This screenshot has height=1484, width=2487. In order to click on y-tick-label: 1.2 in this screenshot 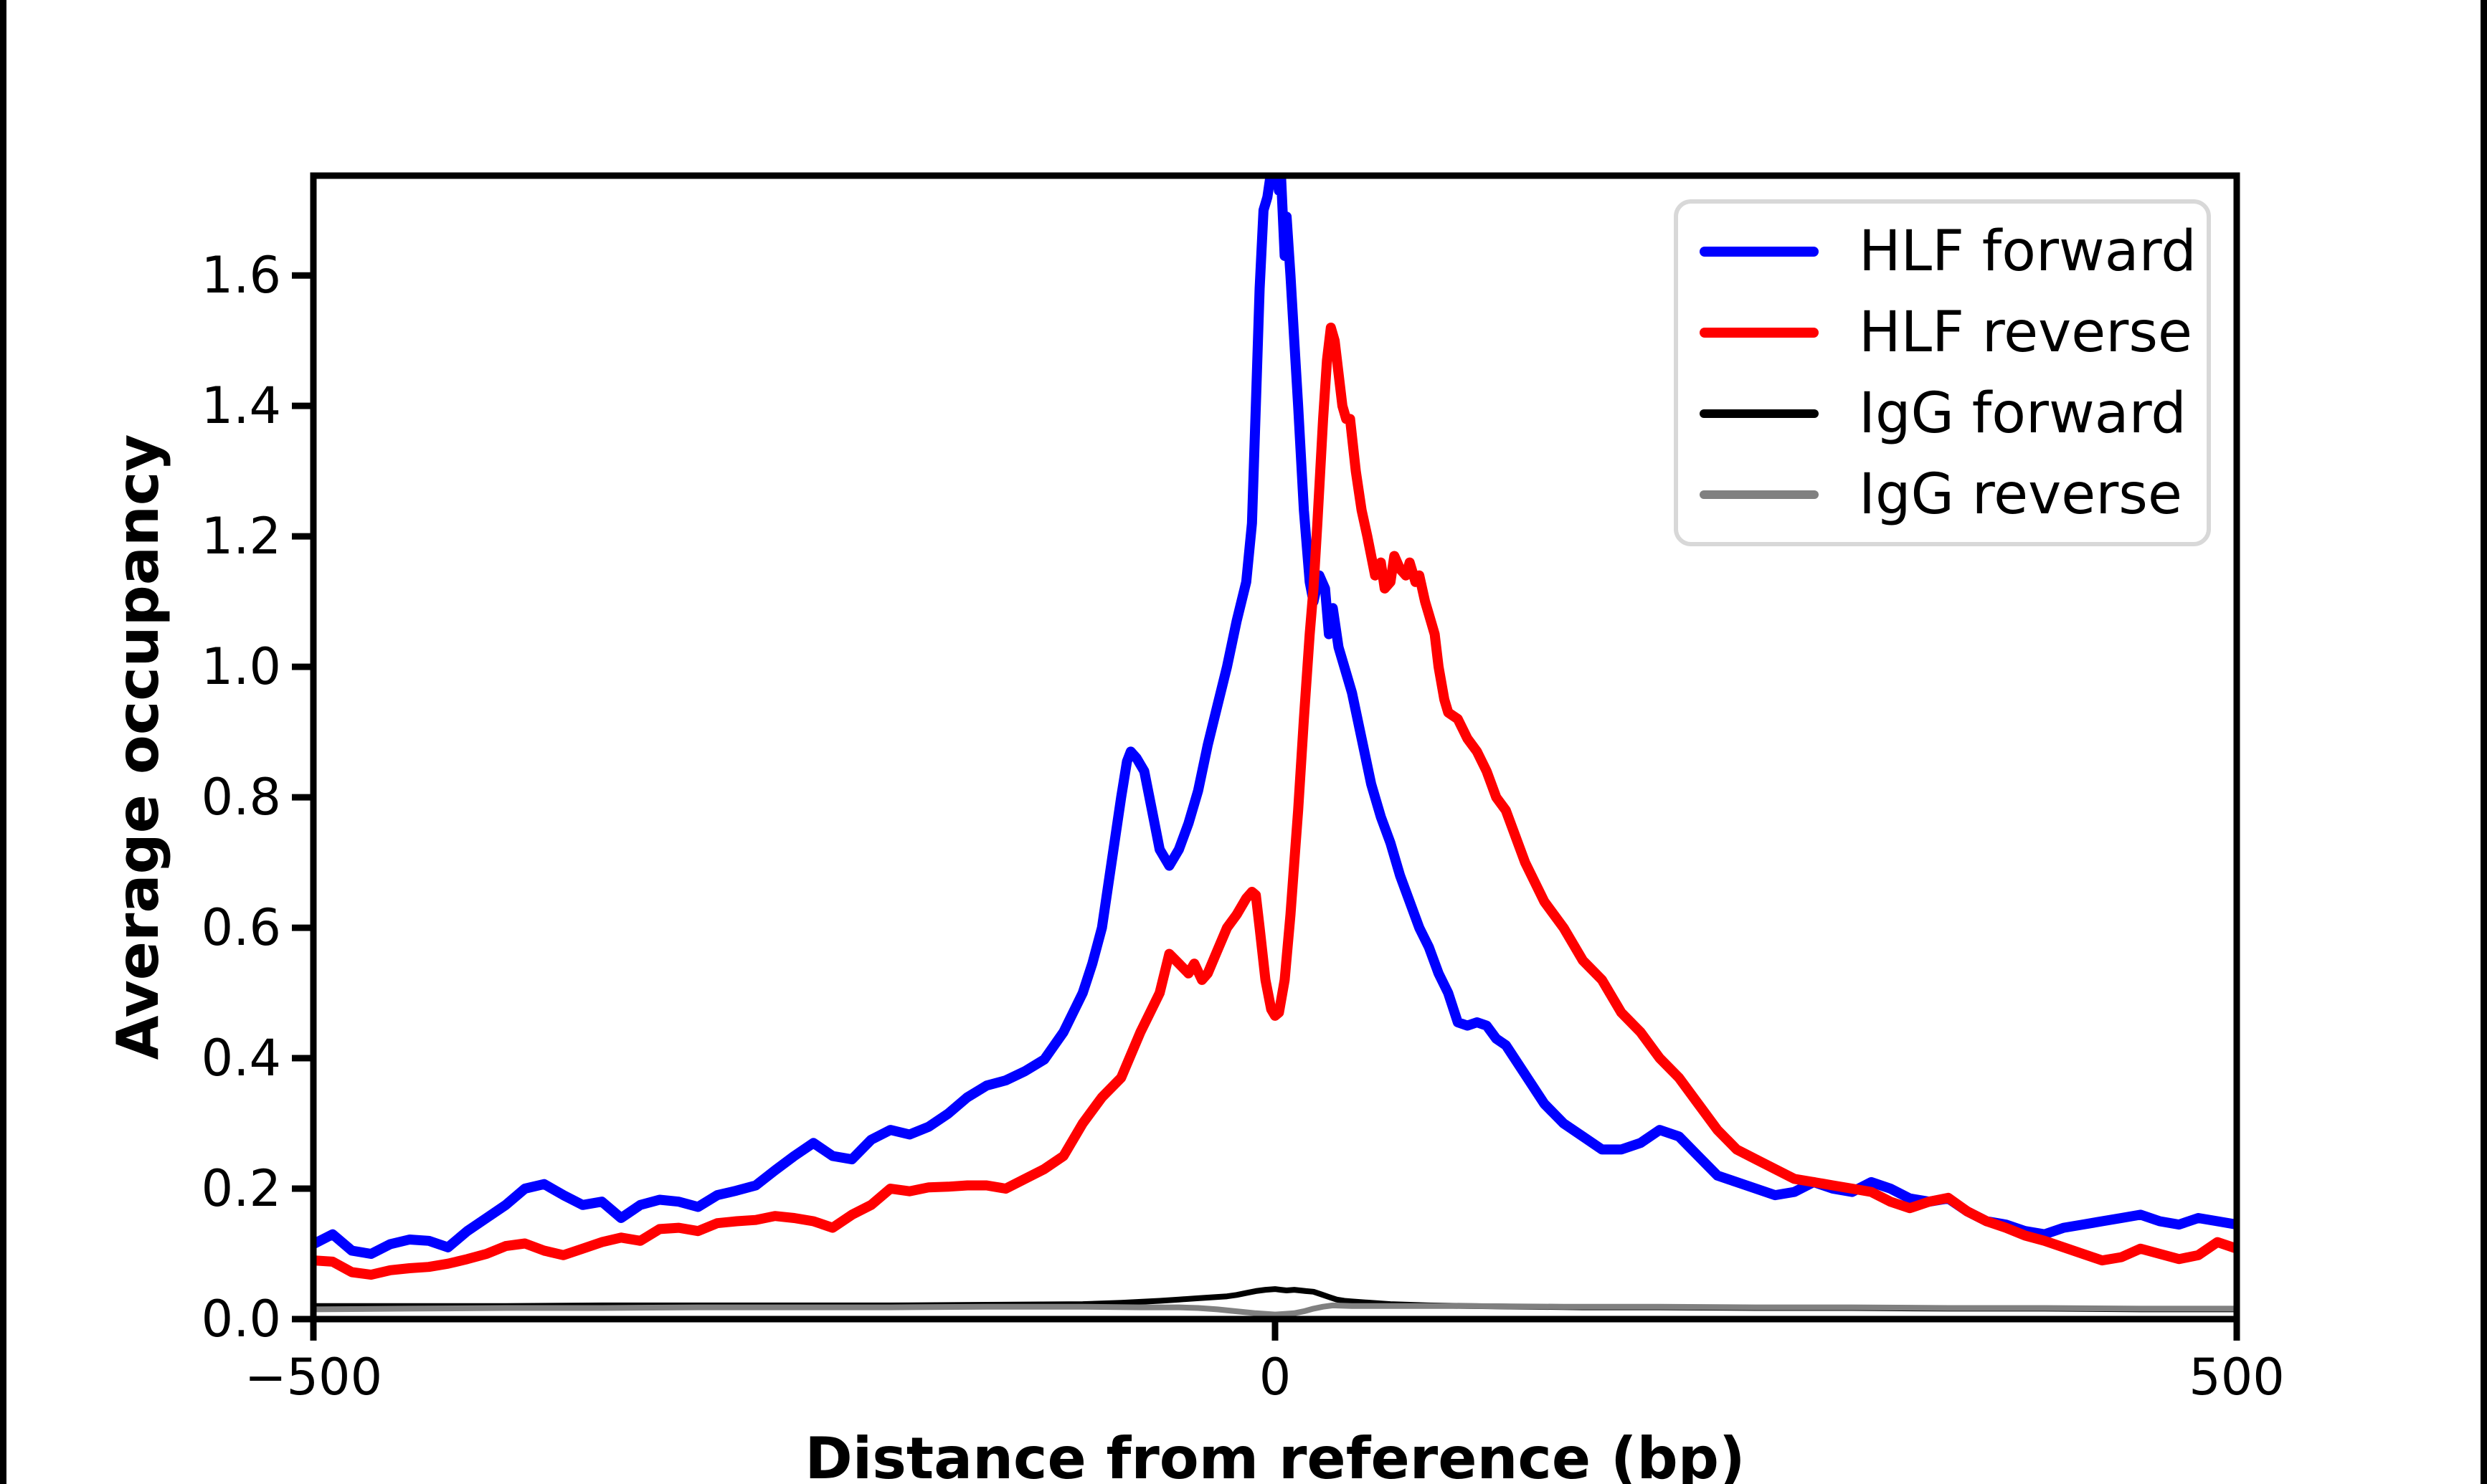, I will do `click(241, 536)`.